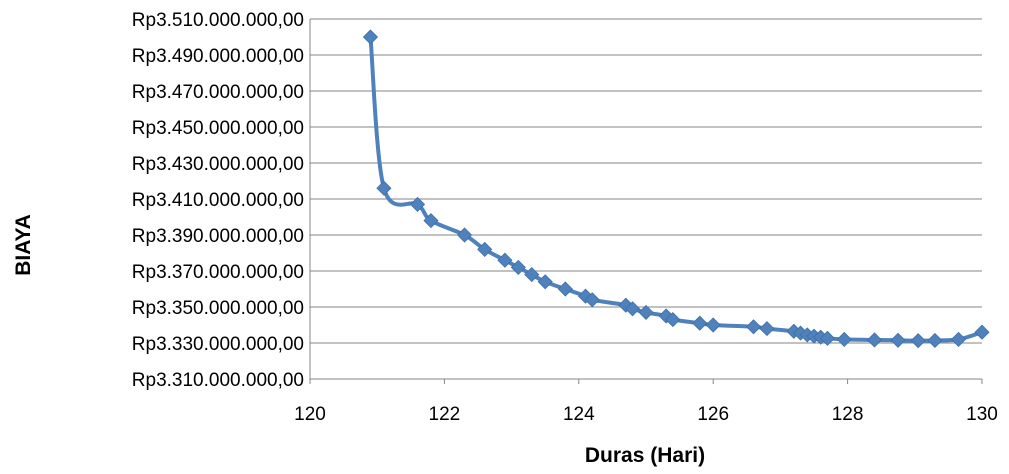  I want to click on x-tick-label: 130, so click(982, 414).